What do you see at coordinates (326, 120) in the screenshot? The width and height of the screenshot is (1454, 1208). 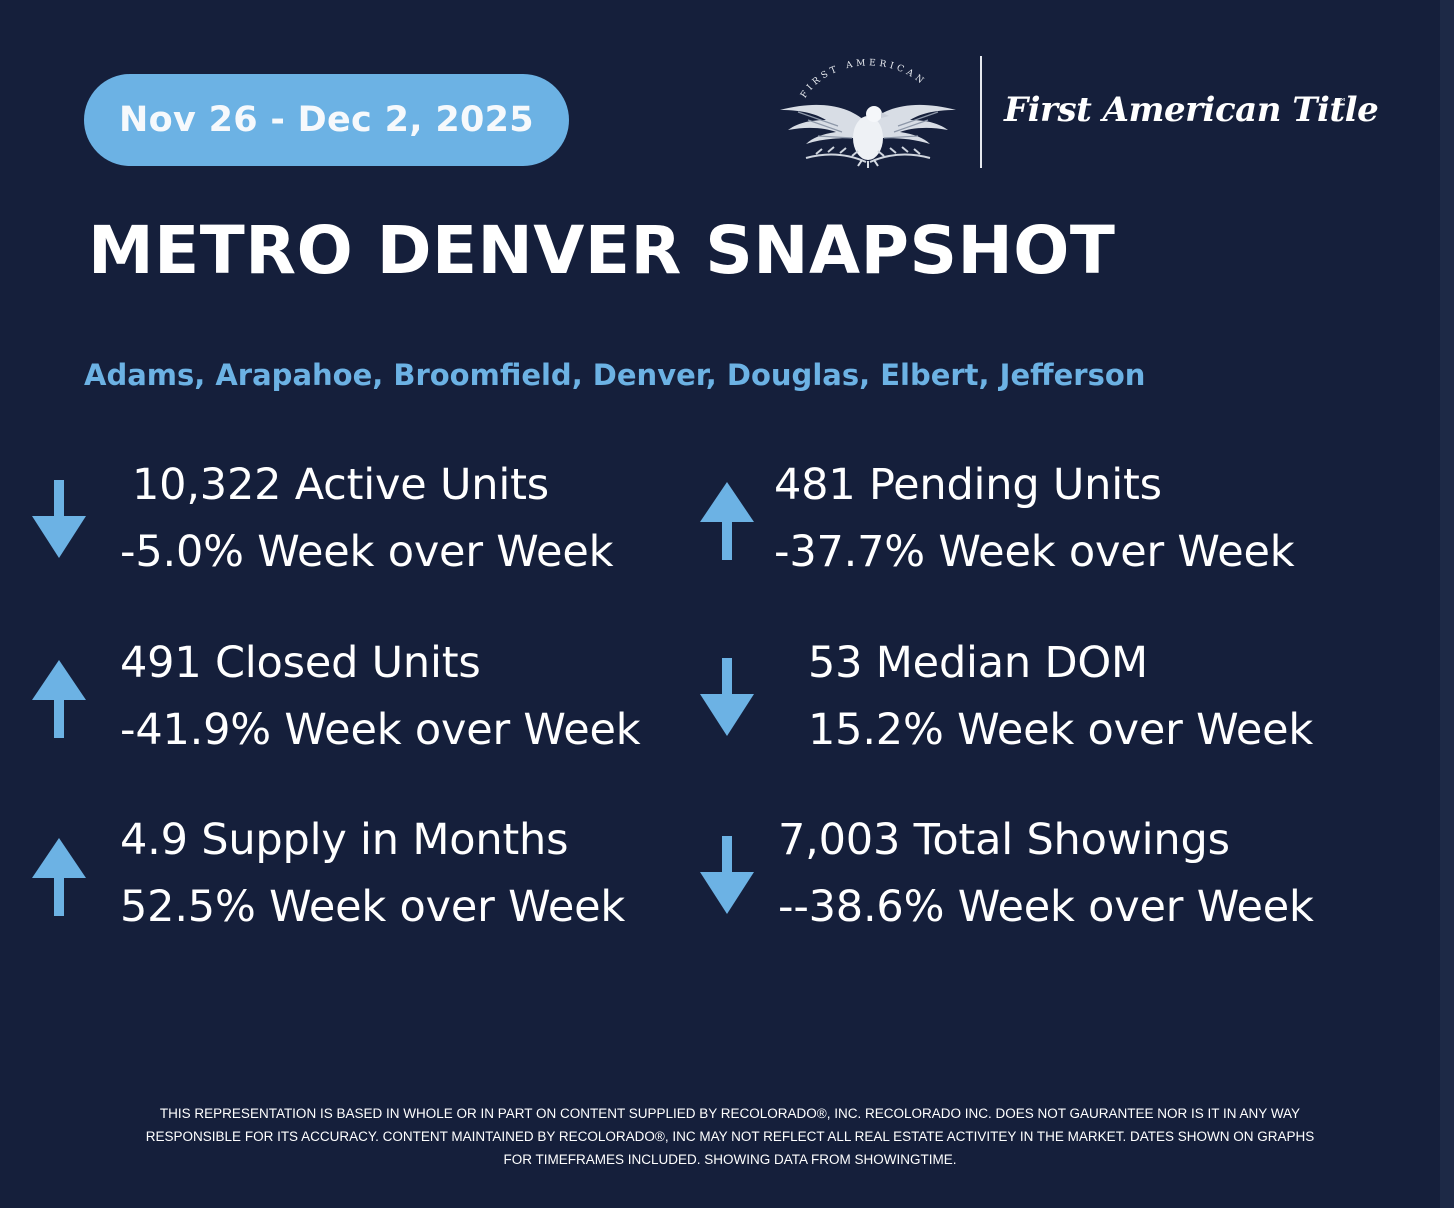 I see `date-range-badge: Nov 26 - Dec 2, 2025` at bounding box center [326, 120].